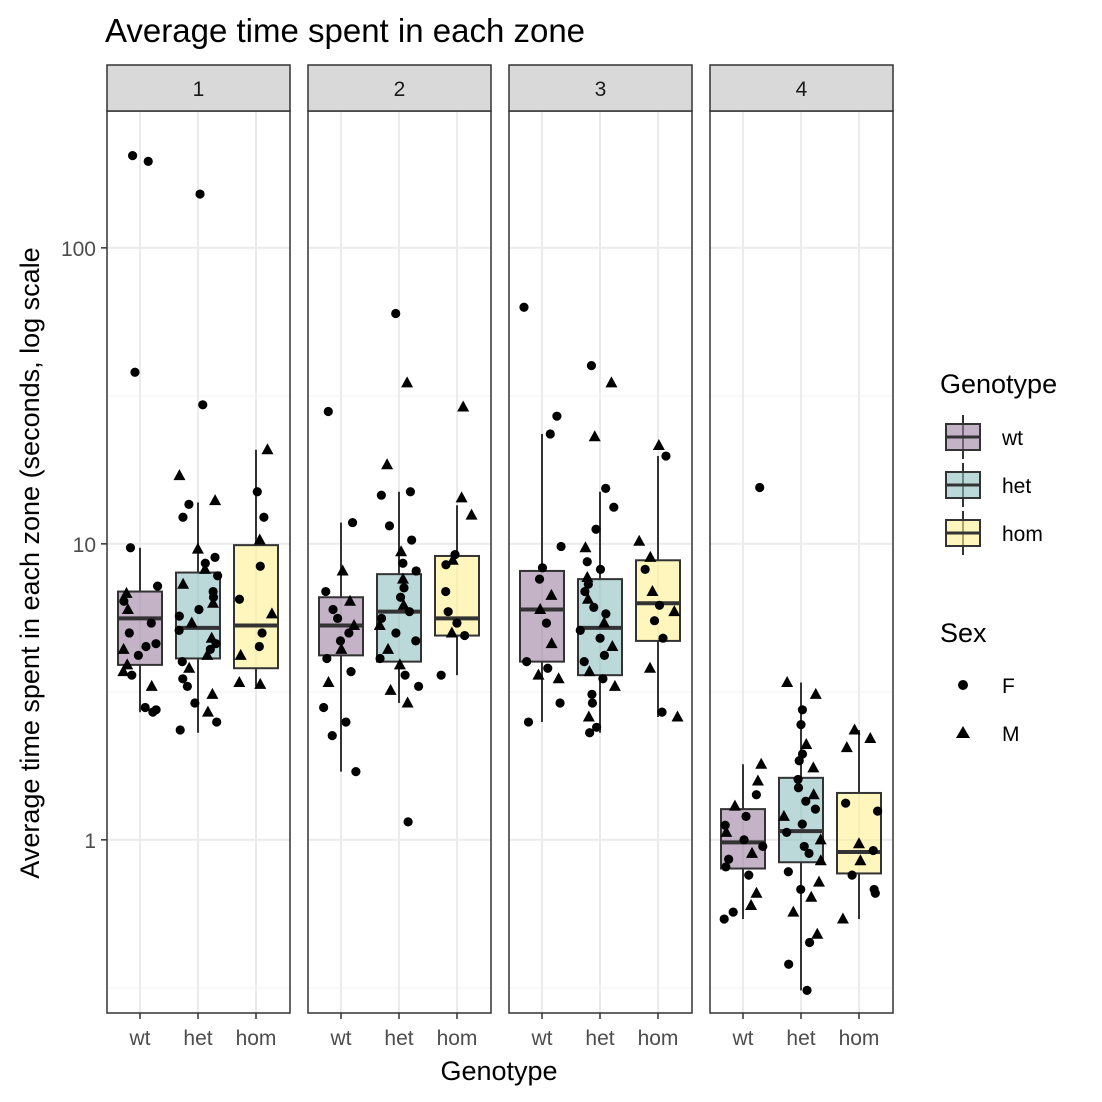 The image size is (1102, 1102). Describe the element at coordinates (140, 433) in the screenshot. I see `box-wt` at that location.